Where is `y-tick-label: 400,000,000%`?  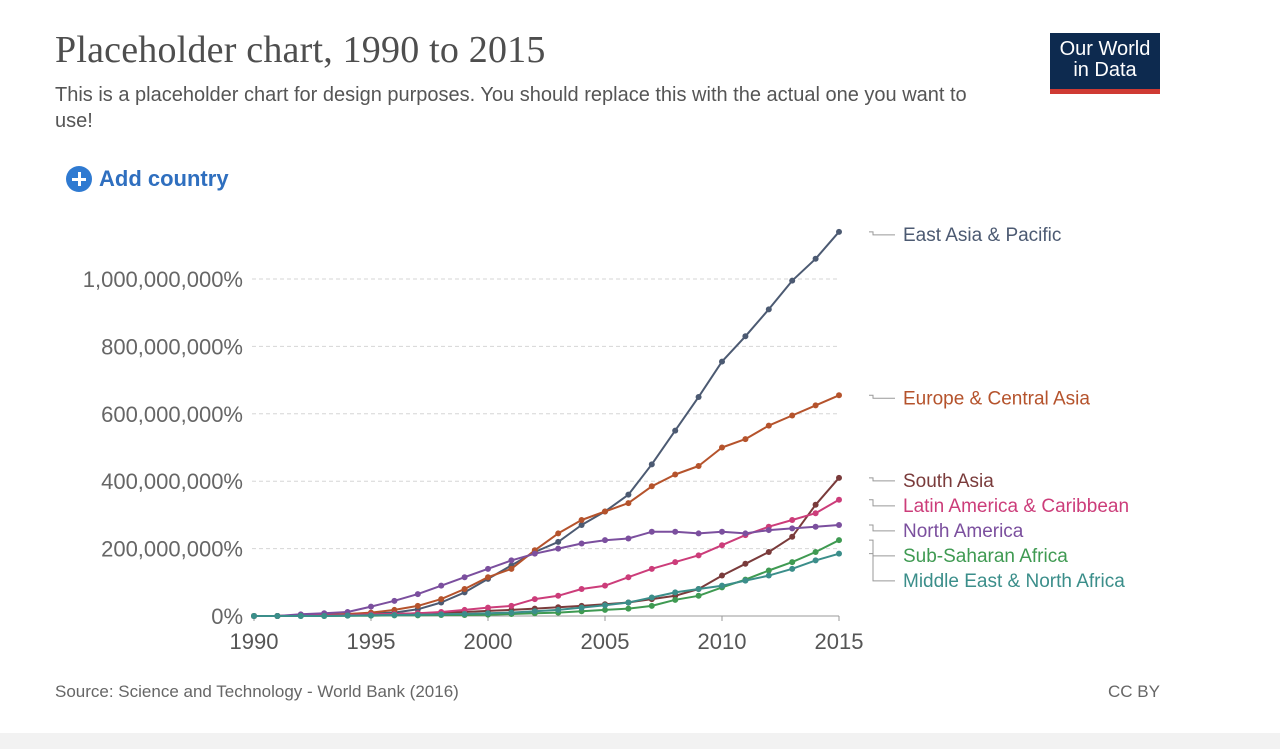 y-tick-label: 400,000,000% is located at coordinates (172, 481).